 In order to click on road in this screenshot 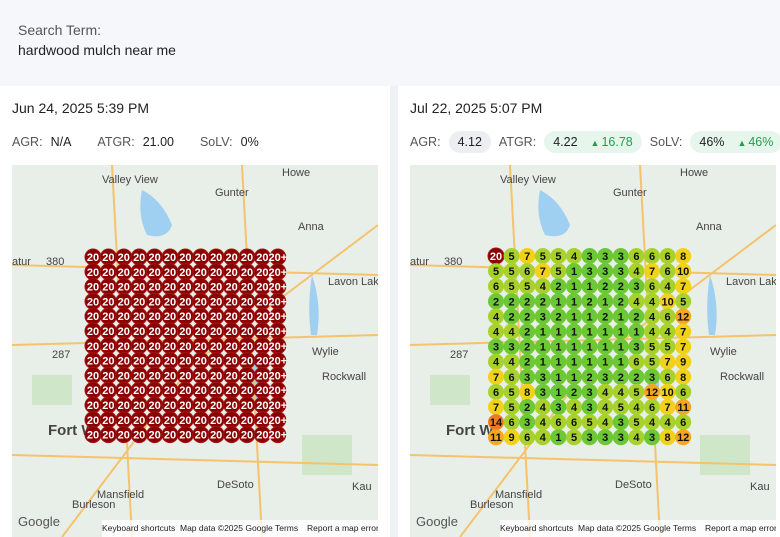, I will do `click(593, 460)`.